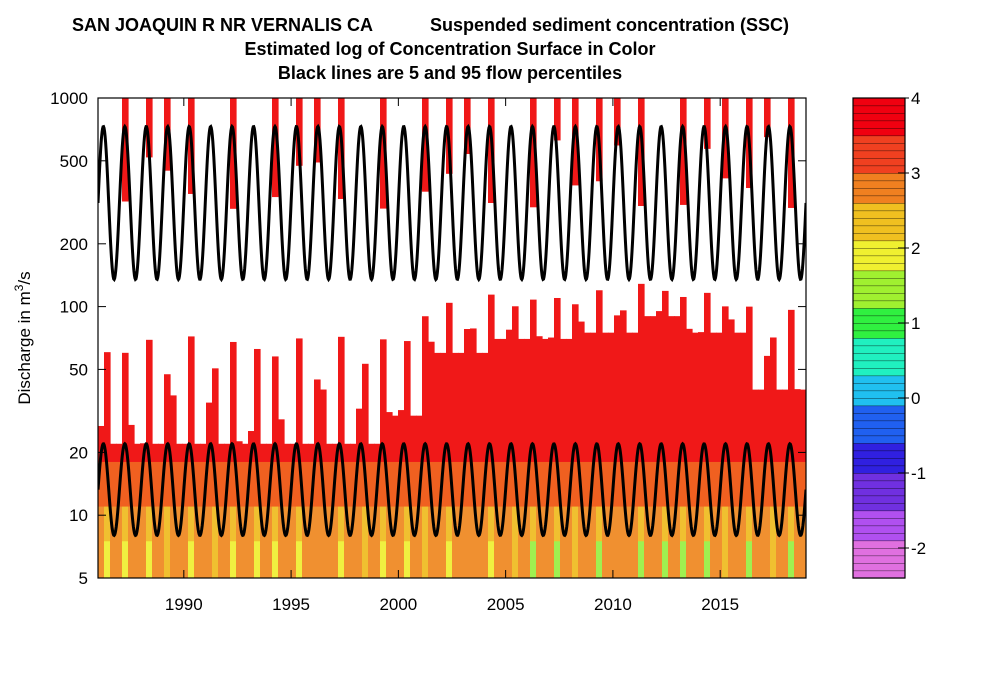 The height and width of the screenshot is (700, 1000). Describe the element at coordinates (78, 515) in the screenshot. I see `y-tick-label: 10` at that location.